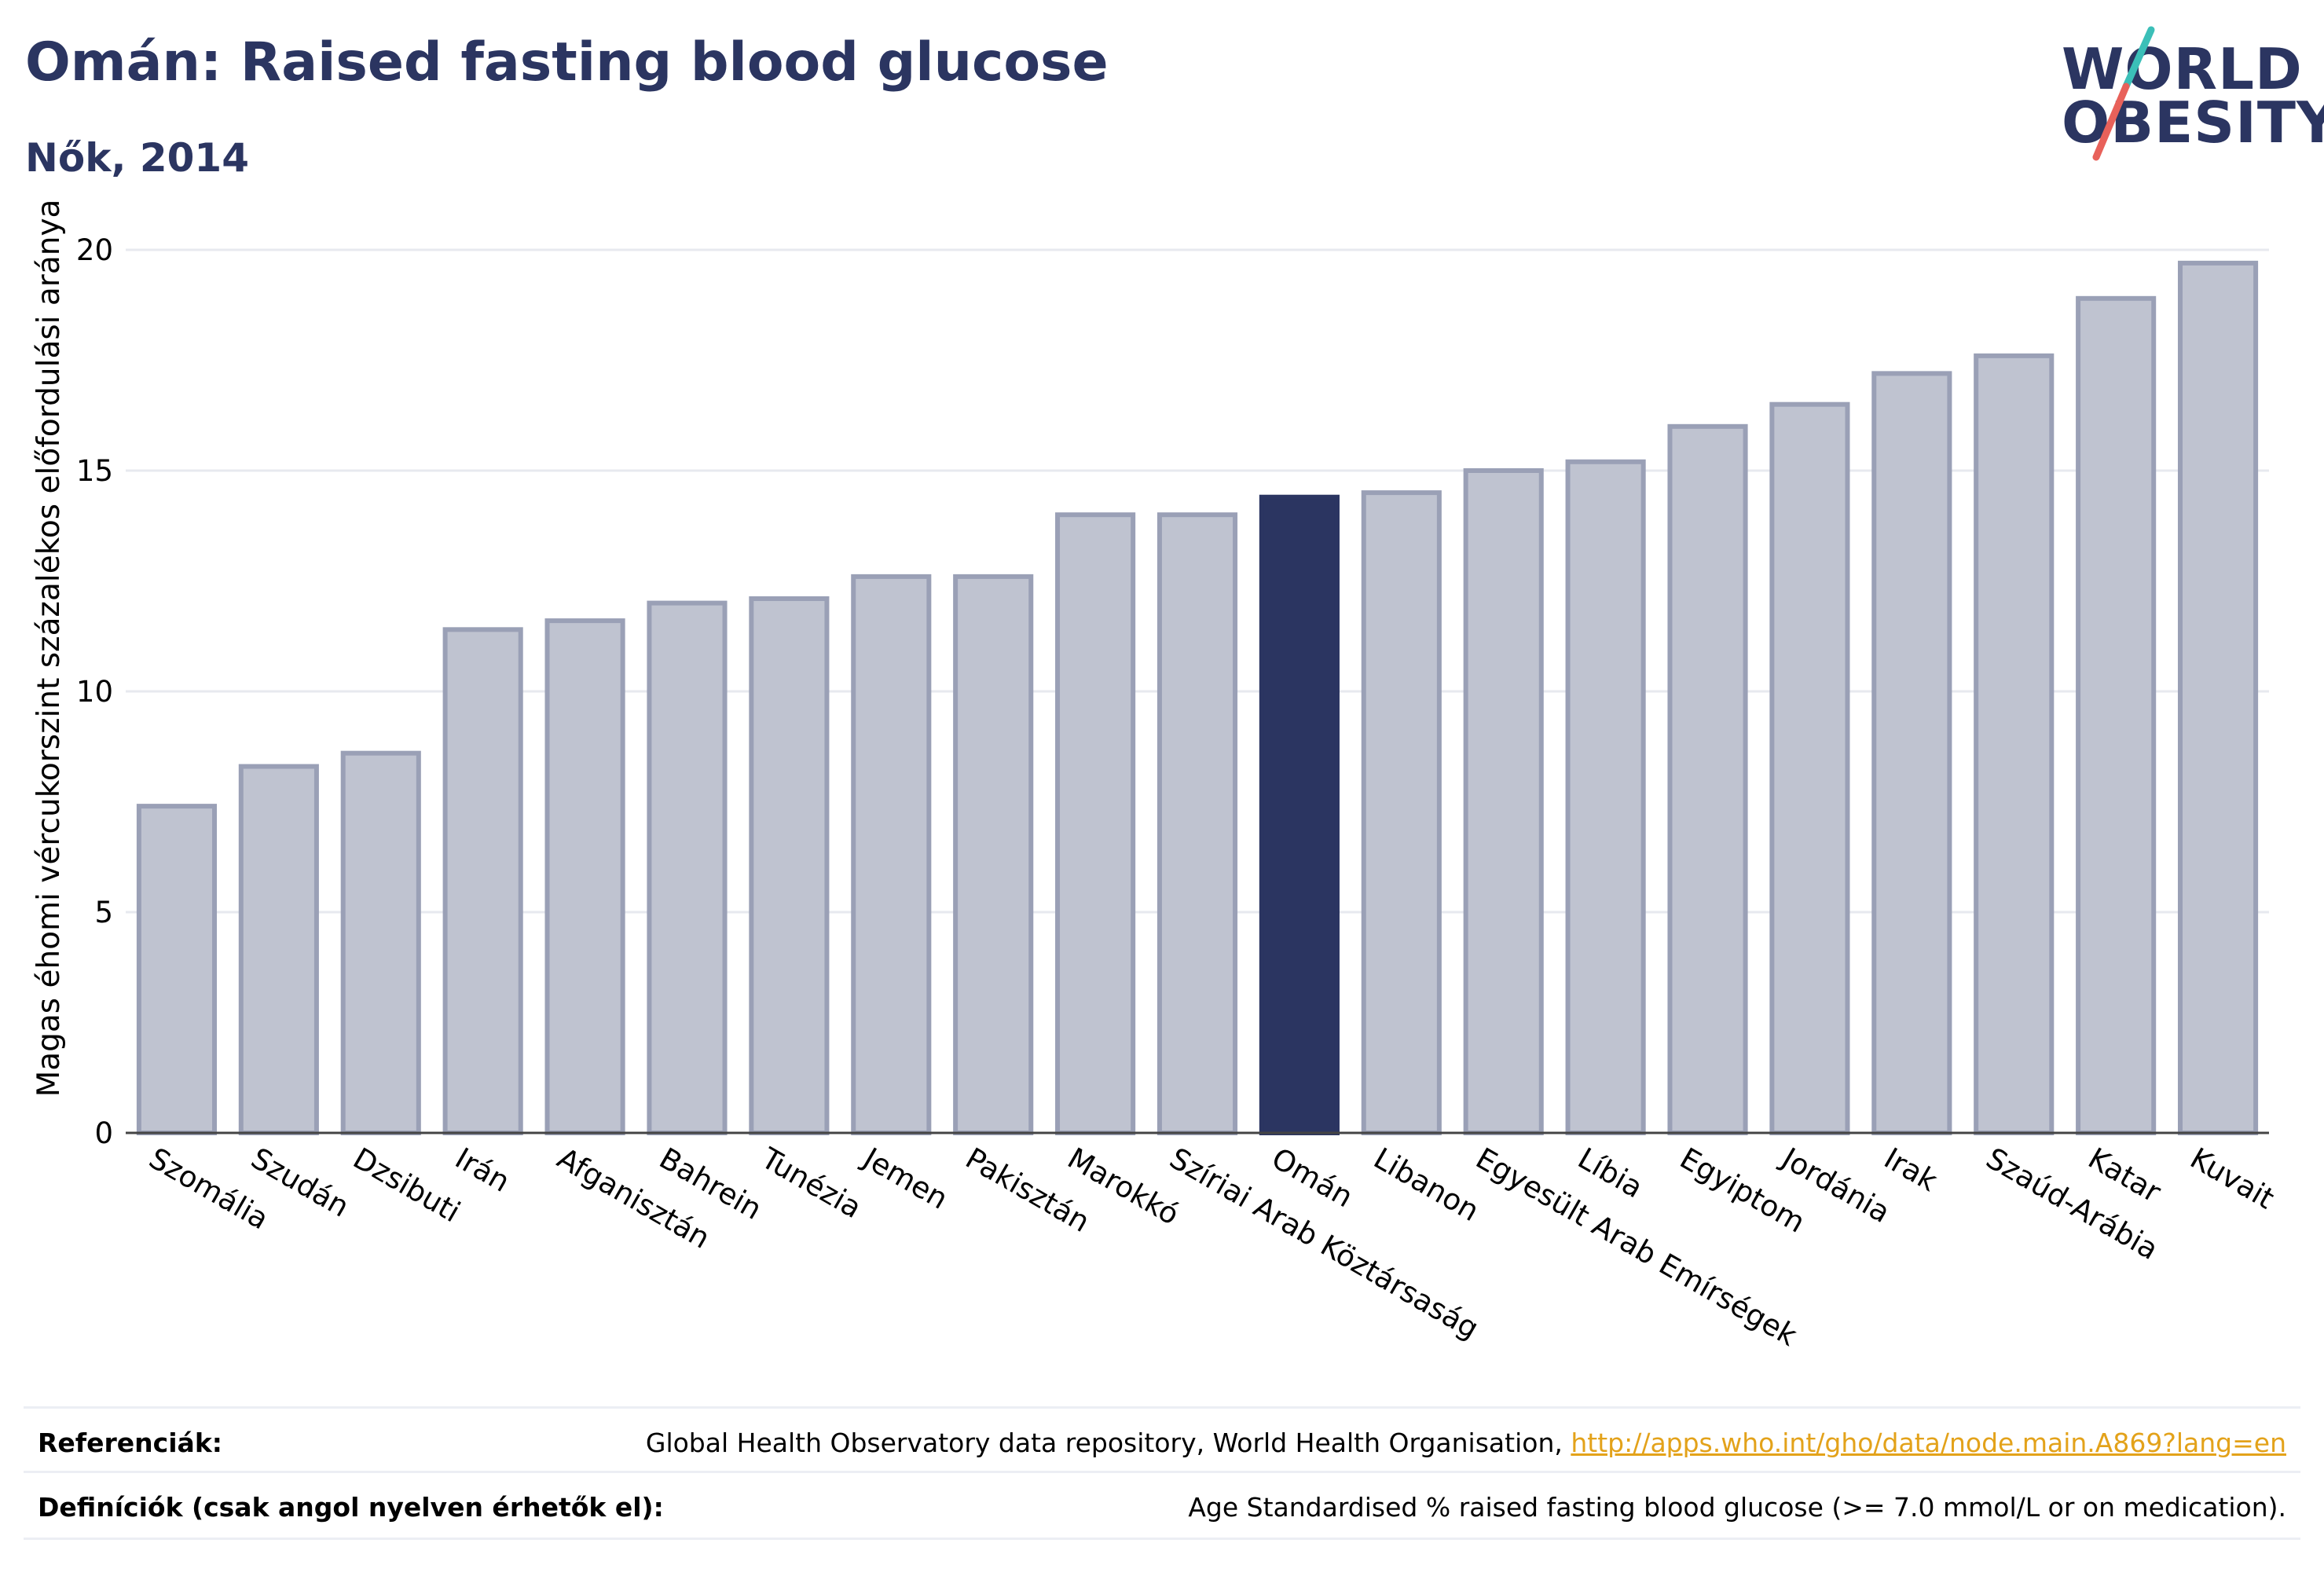  Describe the element at coordinates (2182, 69) in the screenshot. I see `logo-line-1: WORLD` at that location.